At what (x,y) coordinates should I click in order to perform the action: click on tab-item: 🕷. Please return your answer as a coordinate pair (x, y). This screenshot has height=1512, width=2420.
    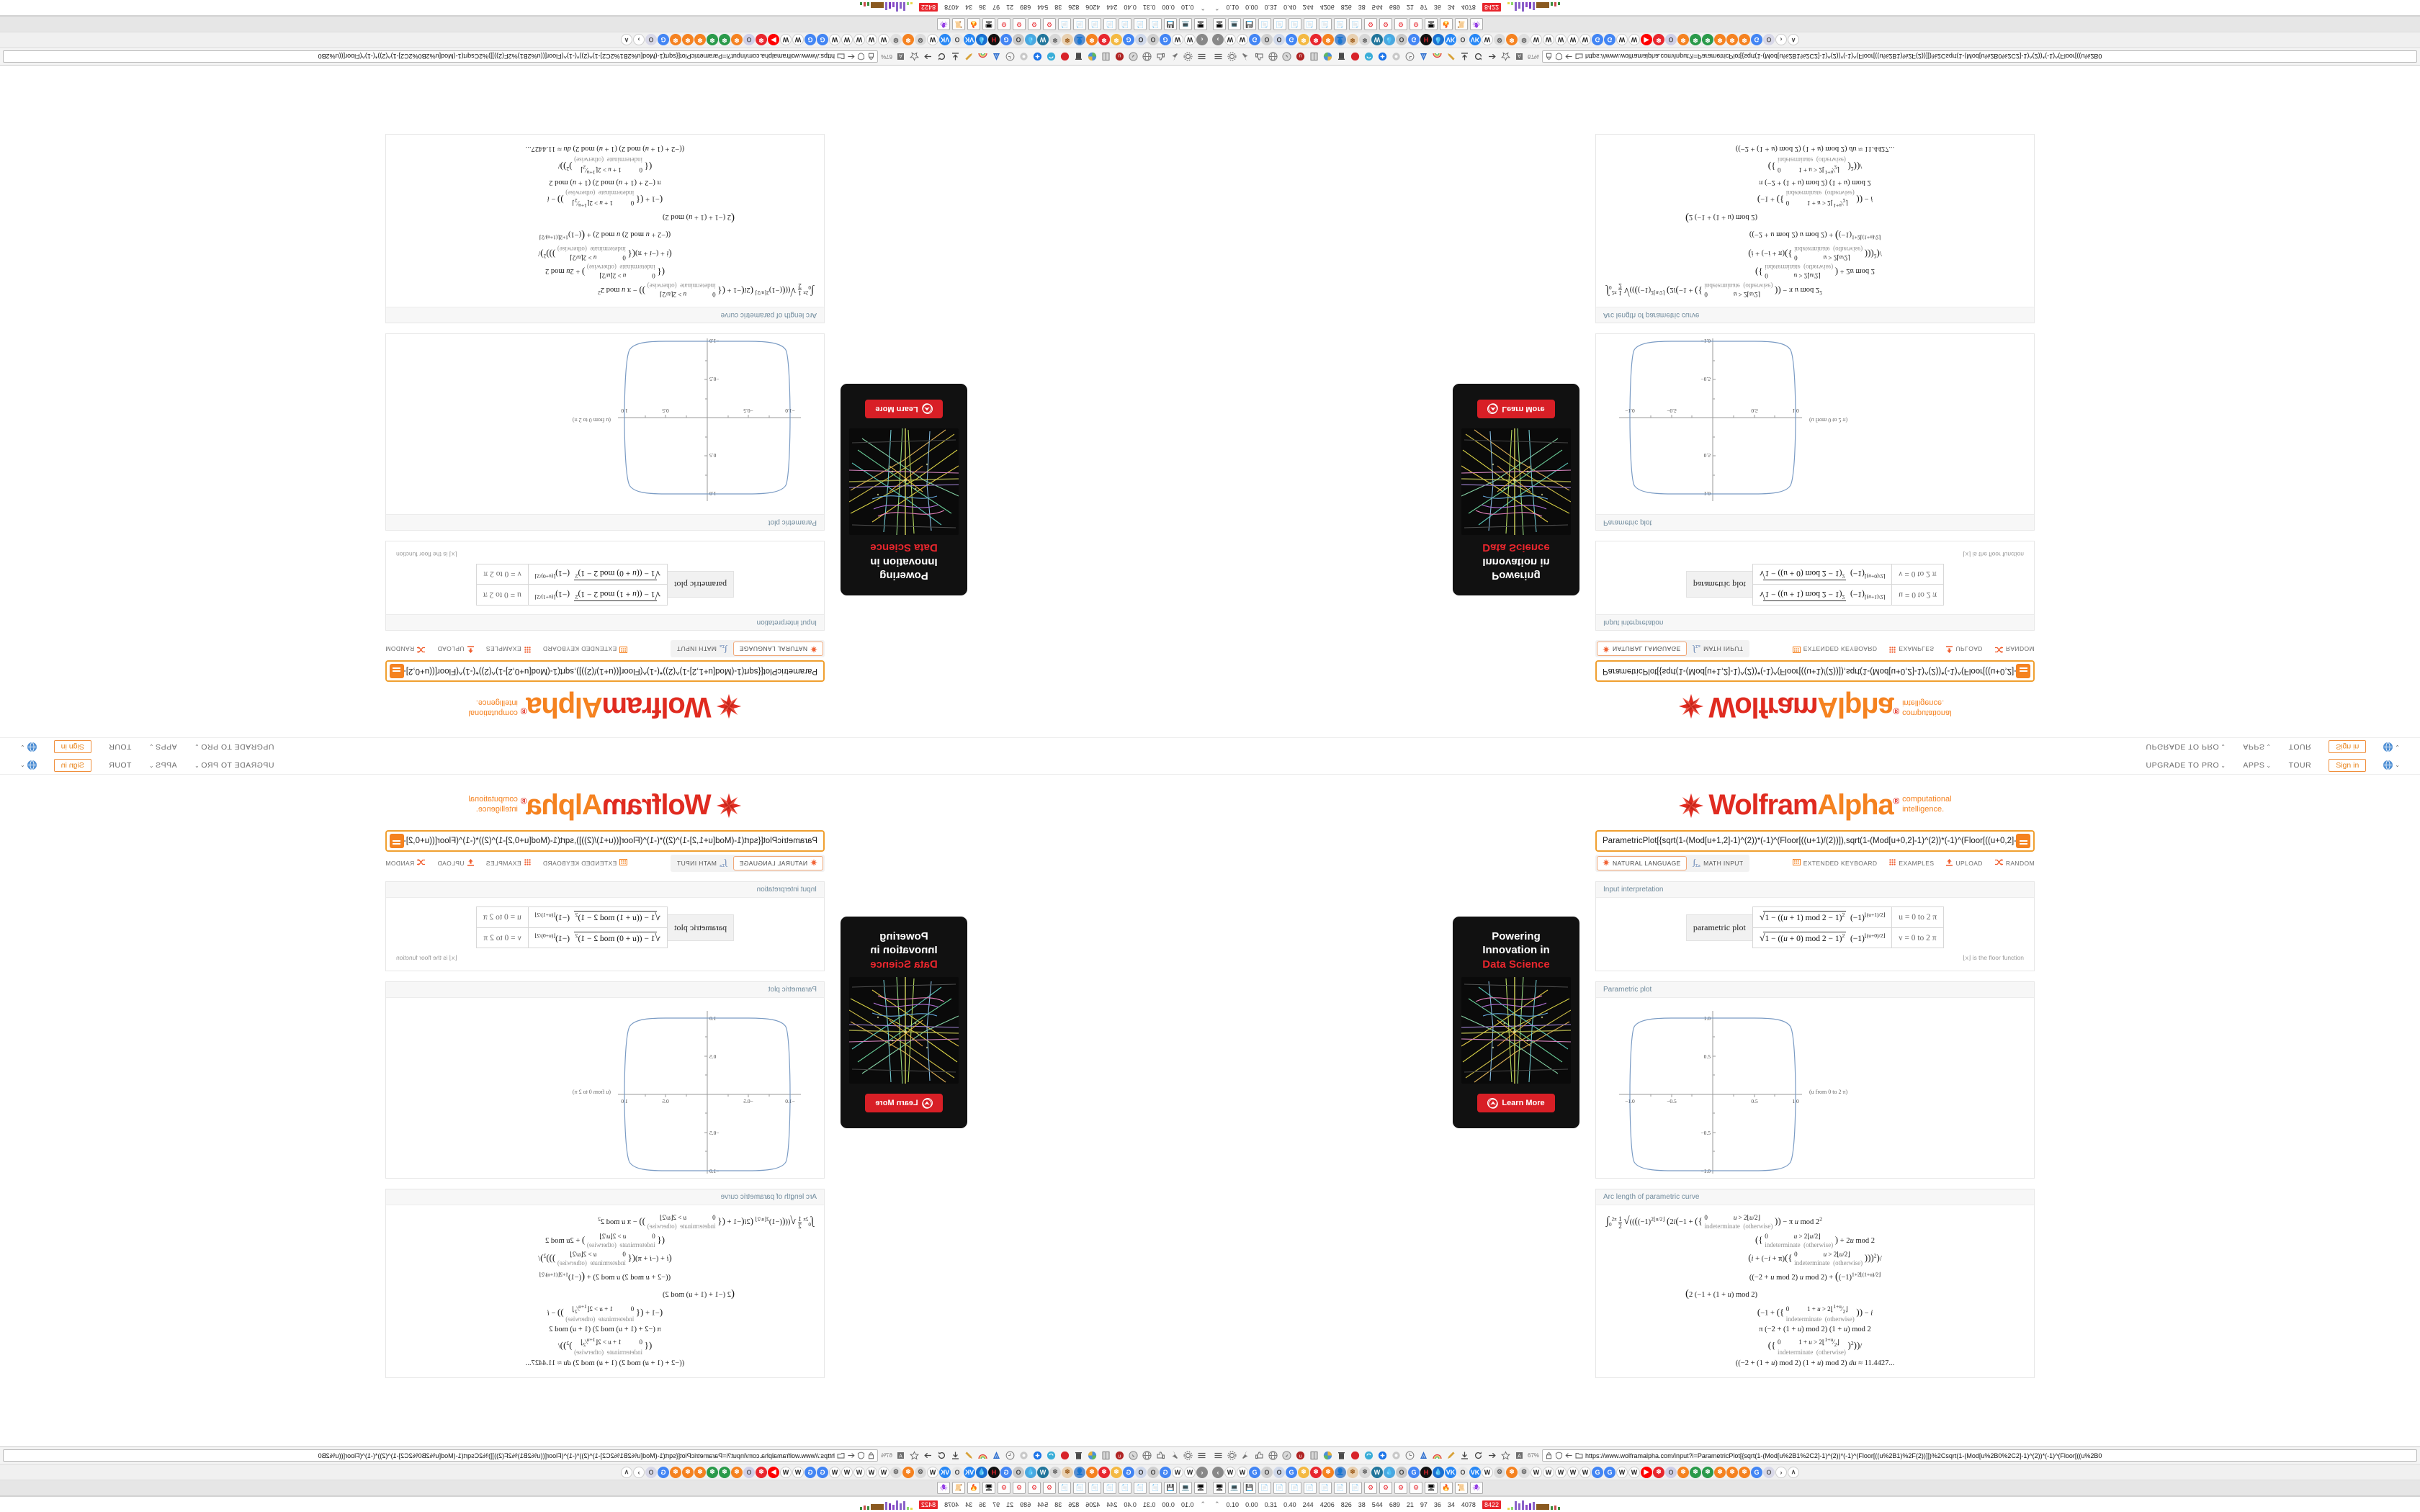
    Looking at the image, I should click on (1476, 1488).